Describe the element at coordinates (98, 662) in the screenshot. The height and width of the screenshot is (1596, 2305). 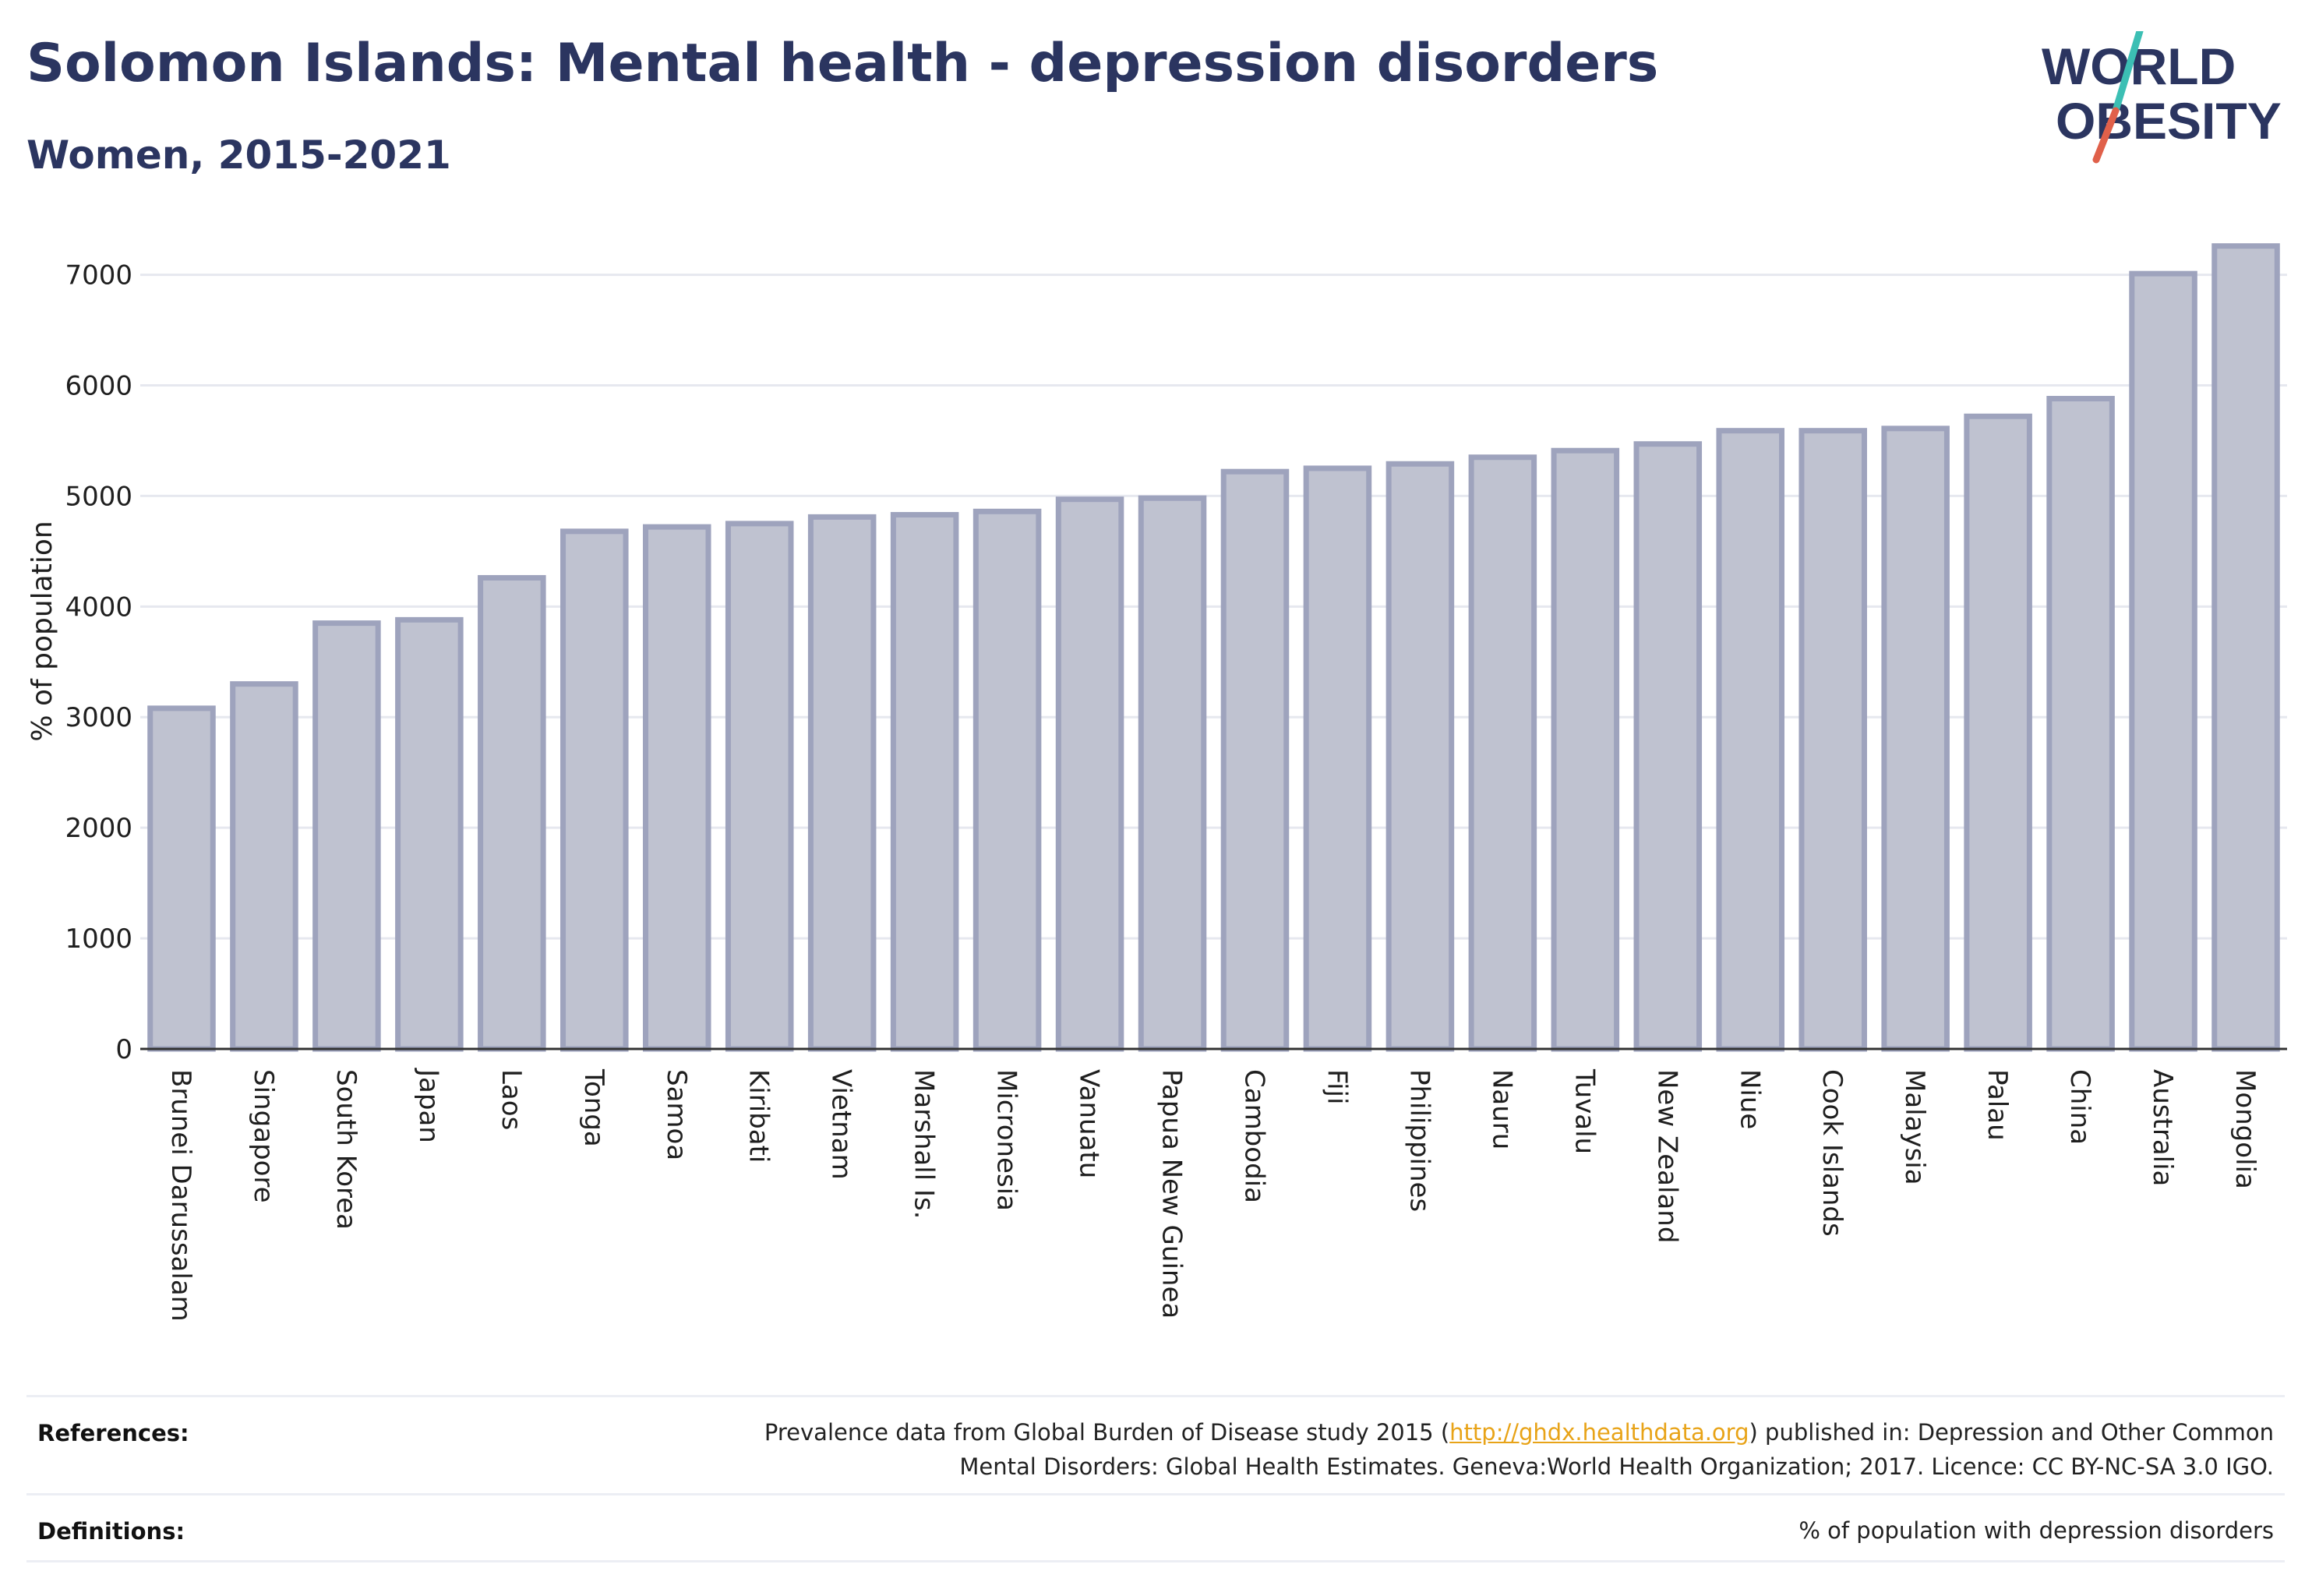
I see `y-axis-ticks: 0 1000 2000 3000 4000 5000 6000 7000` at that location.